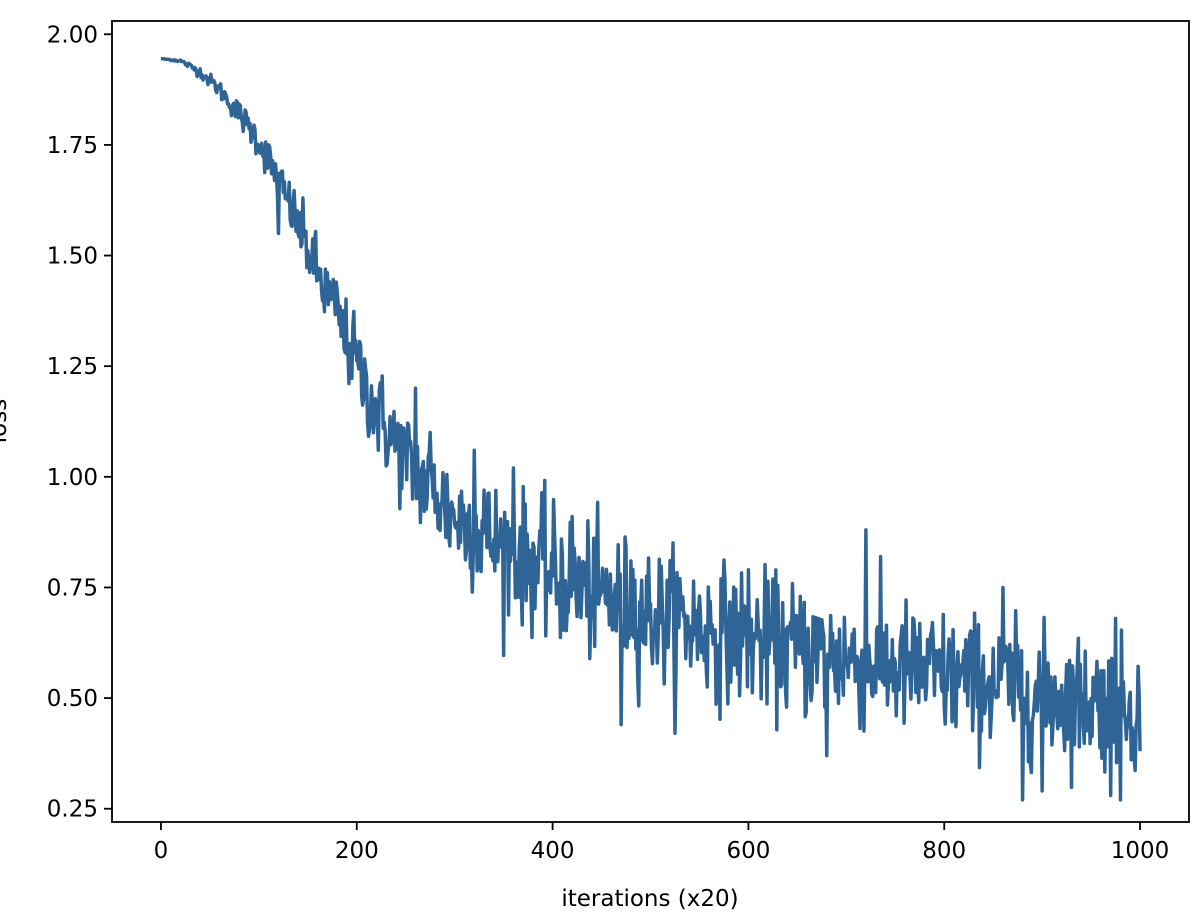 The height and width of the screenshot is (922, 1194). What do you see at coordinates (79, 422) in the screenshot?
I see `y-axis: 0.25 0.50 0.75 1.00 1.25 1.50 1.75 2.00` at bounding box center [79, 422].